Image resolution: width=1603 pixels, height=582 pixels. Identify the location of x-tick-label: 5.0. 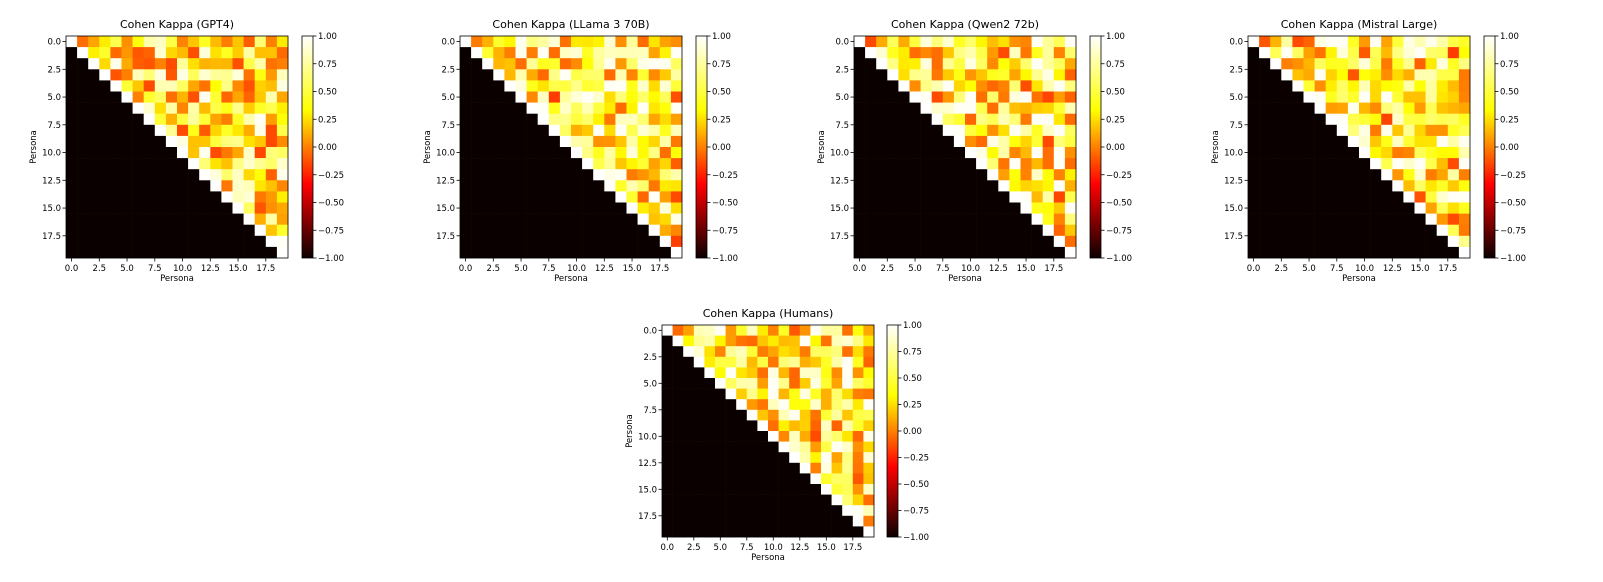
(721, 548).